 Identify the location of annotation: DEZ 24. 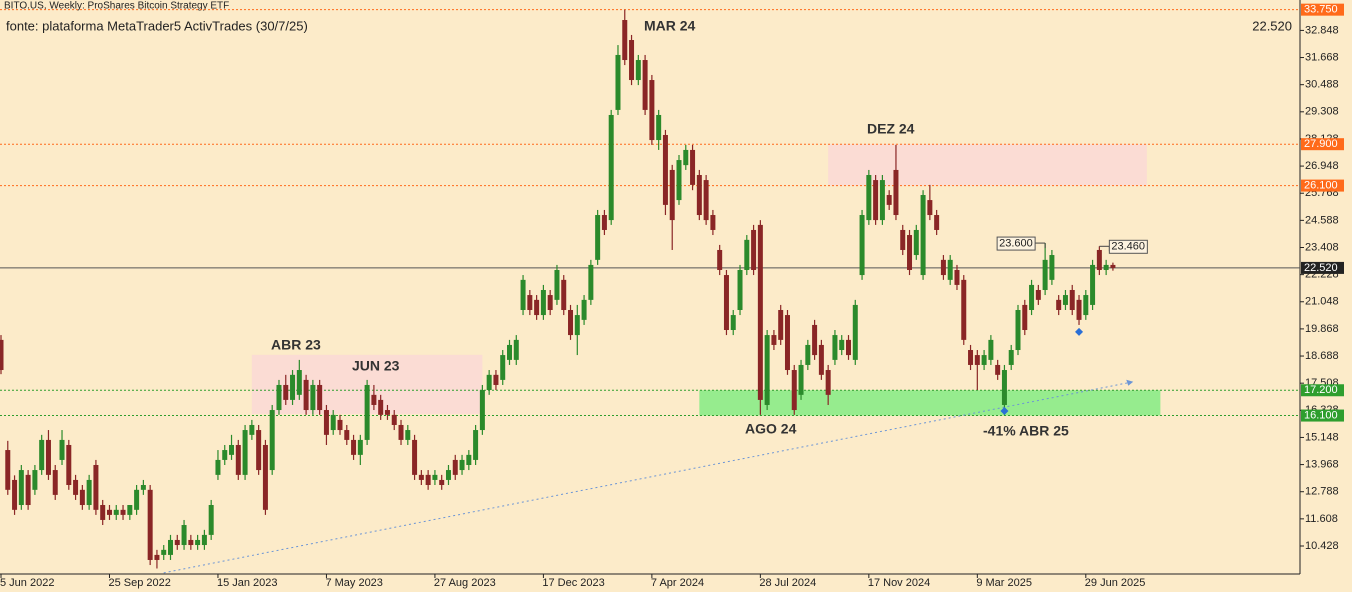
(891, 129).